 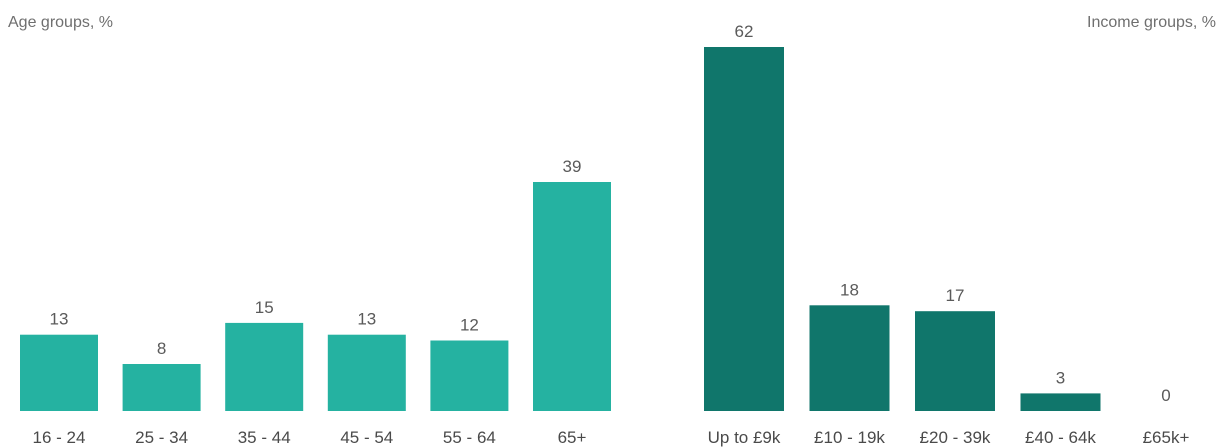 I want to click on age-category-label-1: 16 - 24, so click(x=59, y=437).